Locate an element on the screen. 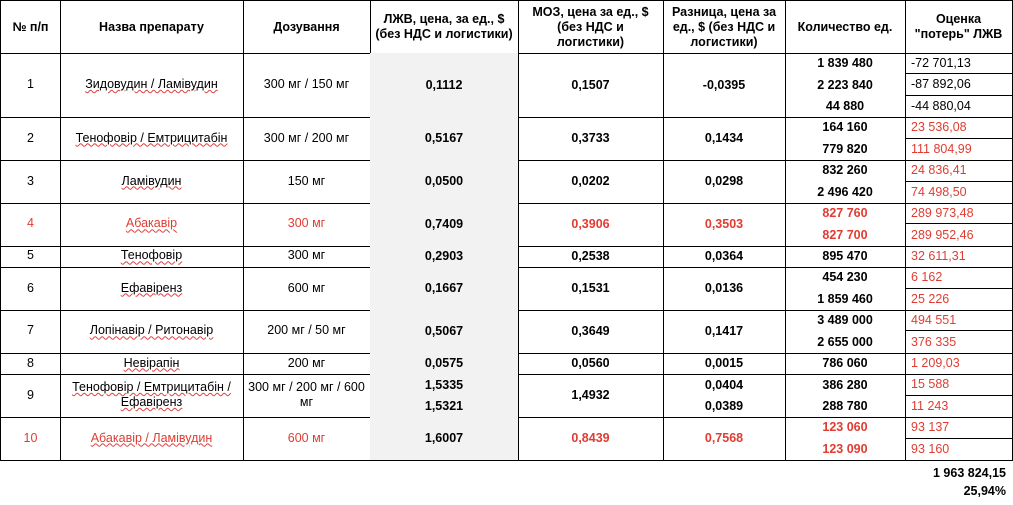  name: Абакавір is located at coordinates (151, 223).